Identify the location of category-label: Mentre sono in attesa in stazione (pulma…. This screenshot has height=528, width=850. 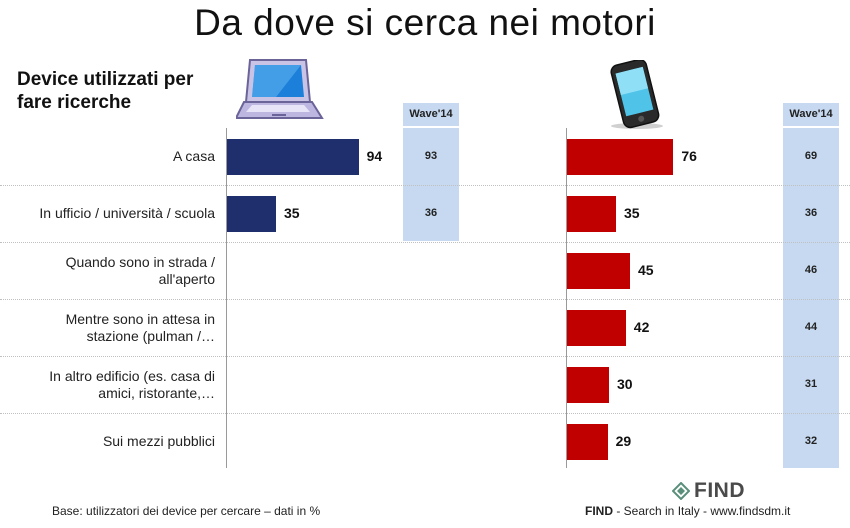
(140, 327).